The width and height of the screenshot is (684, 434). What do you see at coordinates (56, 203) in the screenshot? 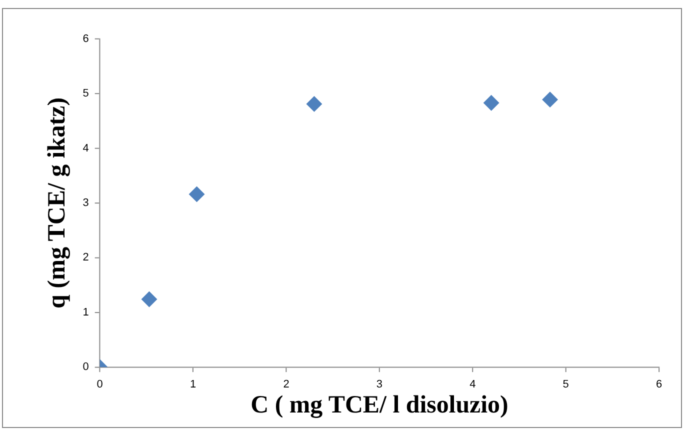
I see `y-axis-title: q (mg TCE/ g ikatz)` at bounding box center [56, 203].